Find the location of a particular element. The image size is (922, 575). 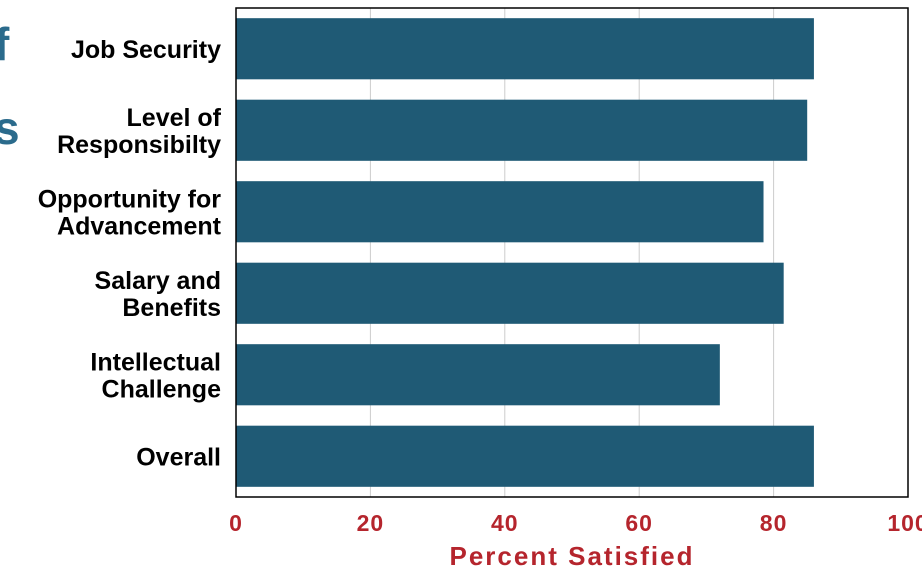

category-label-line: Opportunity for is located at coordinates (130, 199).